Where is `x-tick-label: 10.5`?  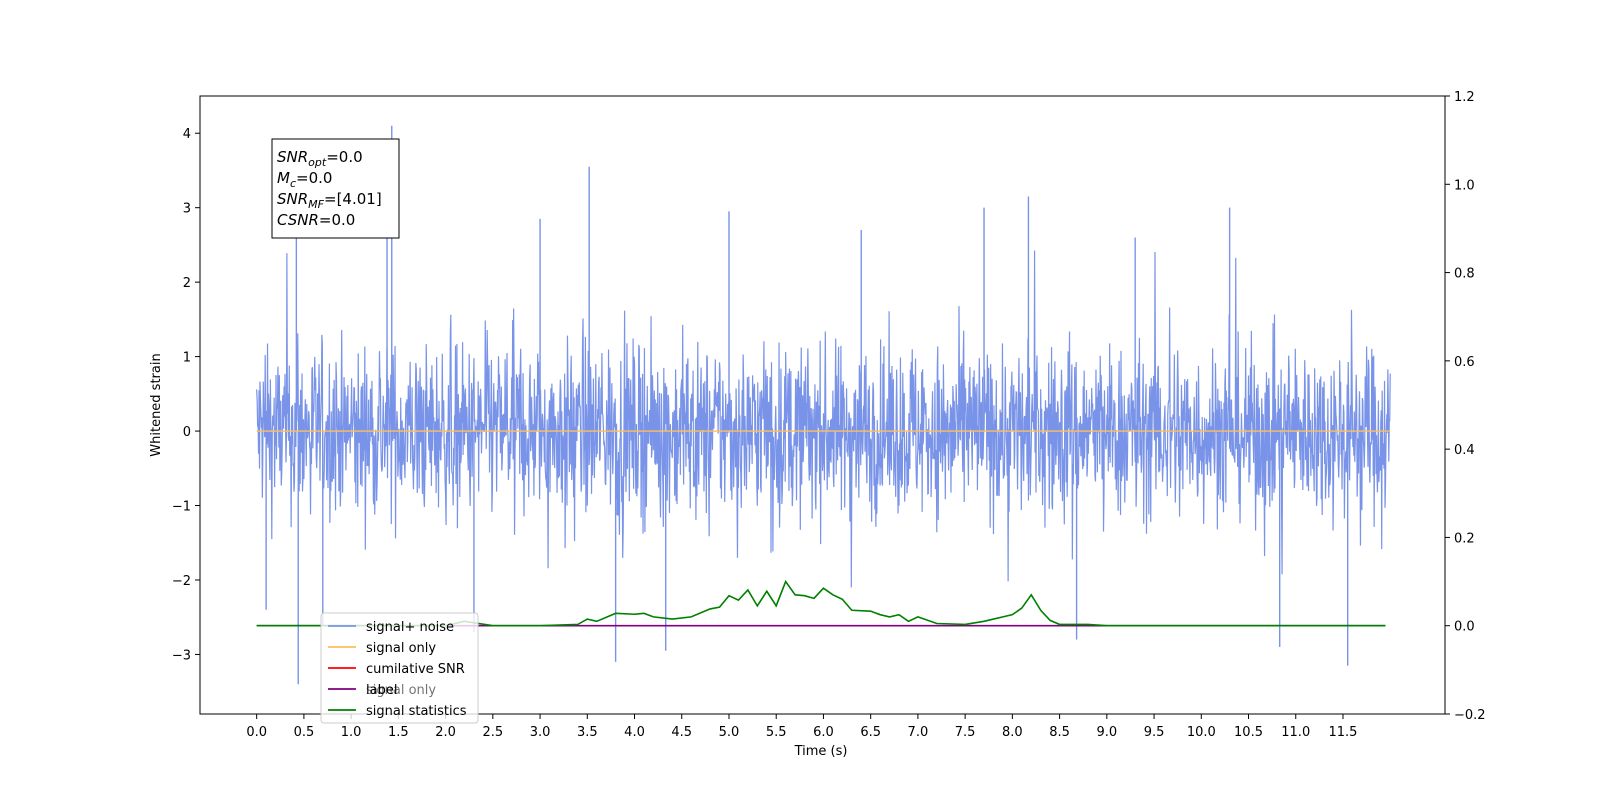
x-tick-label: 10.5 is located at coordinates (1248, 732).